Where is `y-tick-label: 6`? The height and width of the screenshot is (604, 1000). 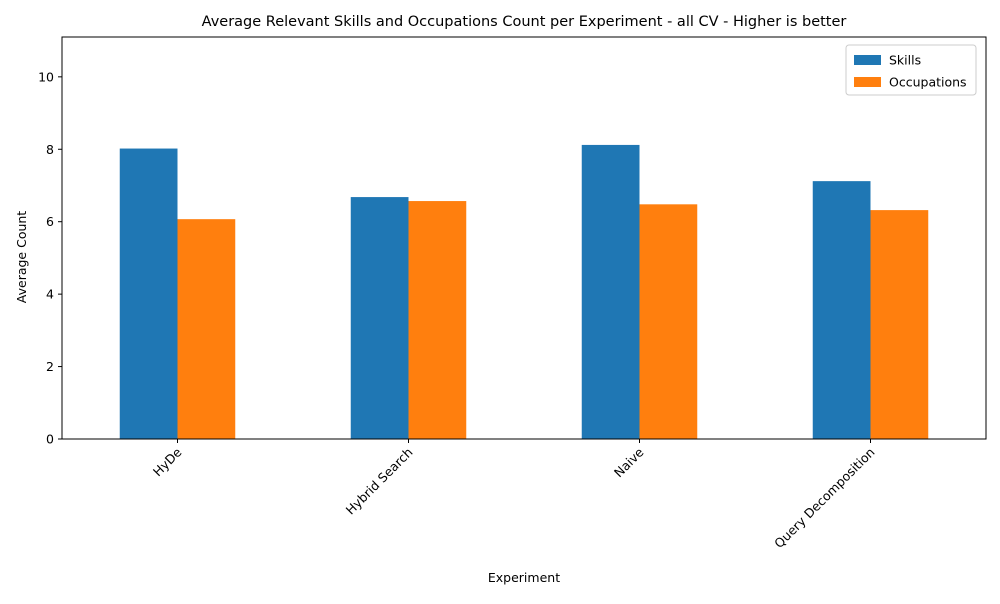
y-tick-label: 6 is located at coordinates (50, 221).